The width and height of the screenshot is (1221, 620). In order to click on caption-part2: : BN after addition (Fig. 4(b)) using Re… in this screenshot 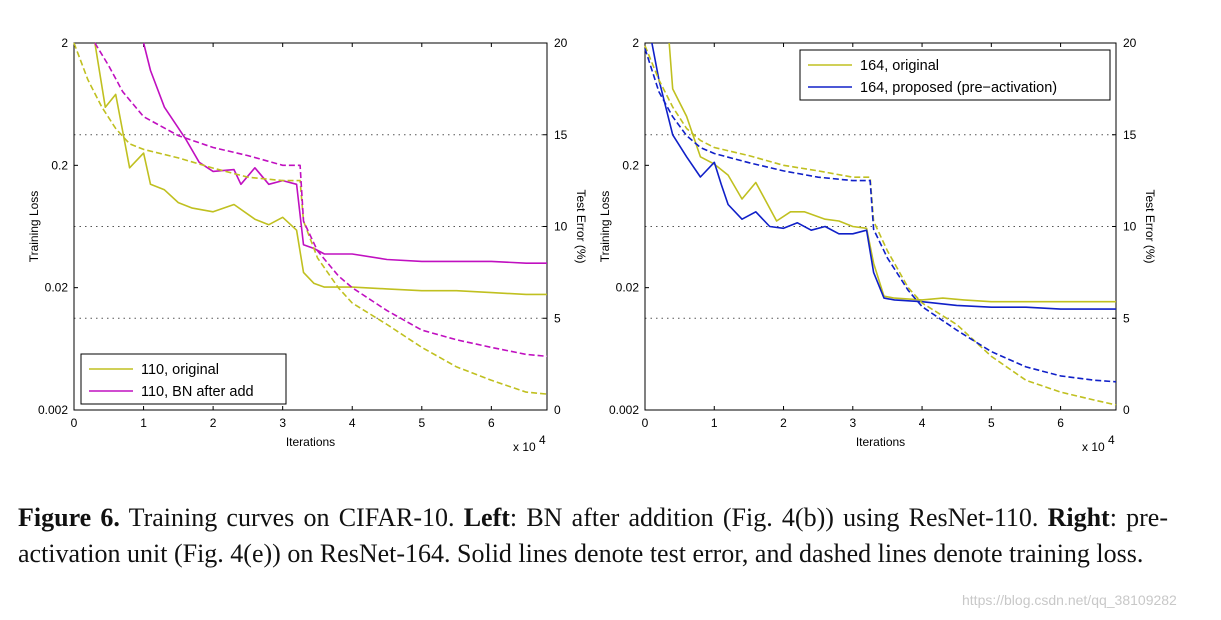, I will do `click(778, 517)`.